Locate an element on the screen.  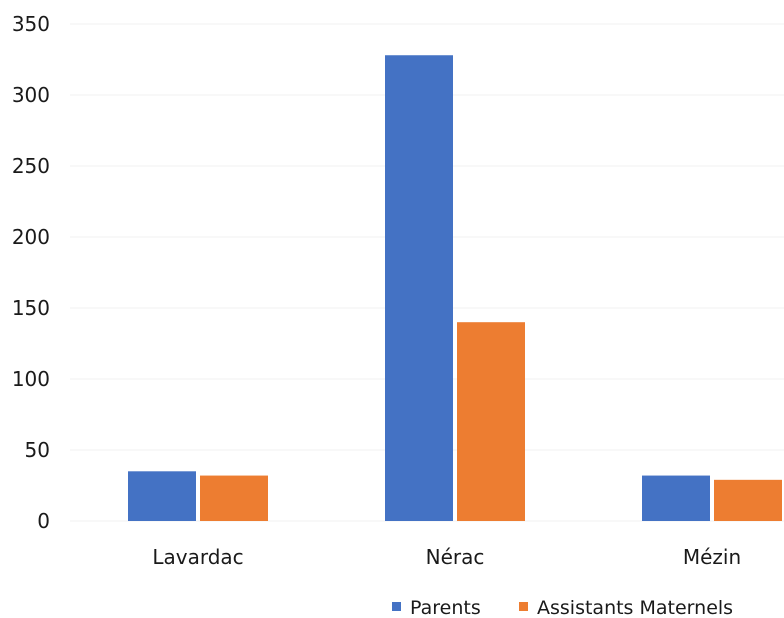
legend: Parents Assistants Maternels is located at coordinates (562, 607).